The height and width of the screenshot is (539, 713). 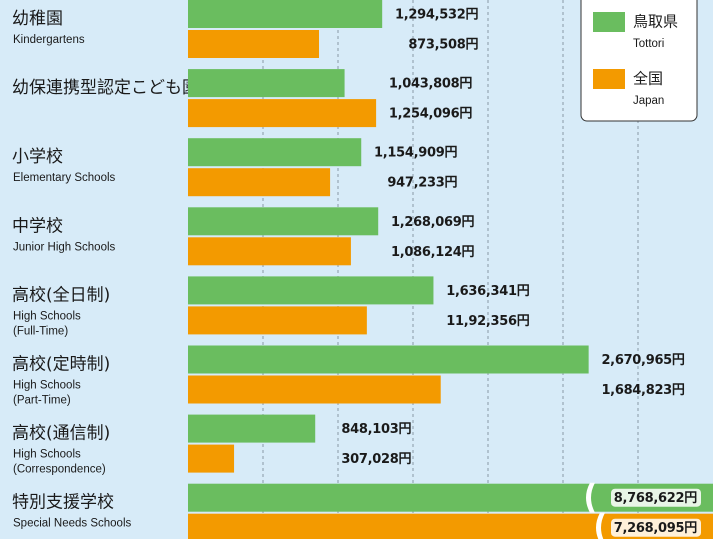 What do you see at coordinates (376, 459) in the screenshot?
I see `value-label: 307,028円` at bounding box center [376, 459].